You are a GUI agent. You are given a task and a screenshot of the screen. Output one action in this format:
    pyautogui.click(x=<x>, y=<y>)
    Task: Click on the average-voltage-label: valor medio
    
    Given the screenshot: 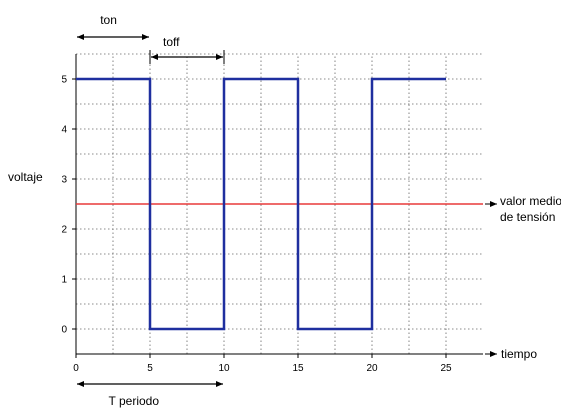 What is the action you would take?
    pyautogui.click(x=530, y=201)
    